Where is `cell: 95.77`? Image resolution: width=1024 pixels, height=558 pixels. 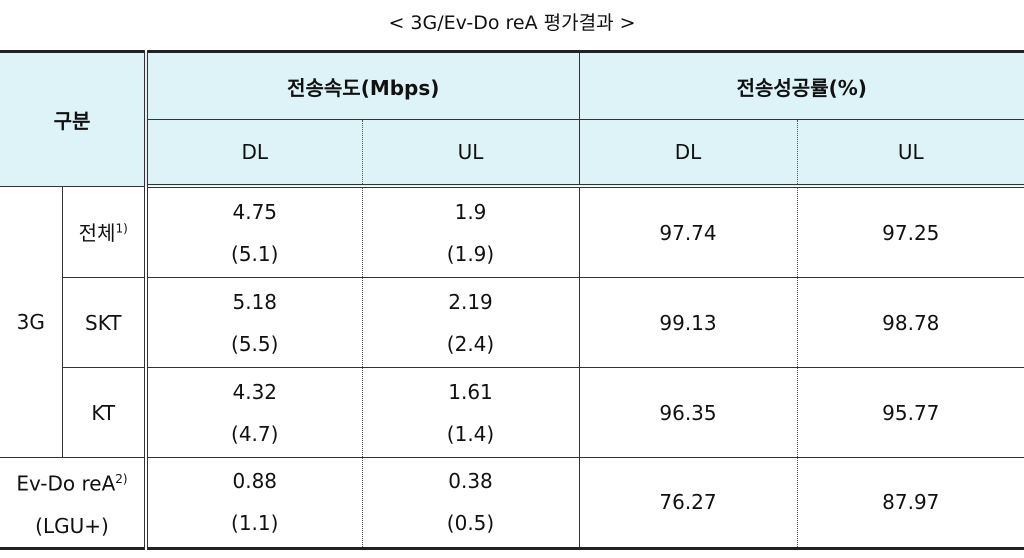 cell: 95.77 is located at coordinates (910, 412).